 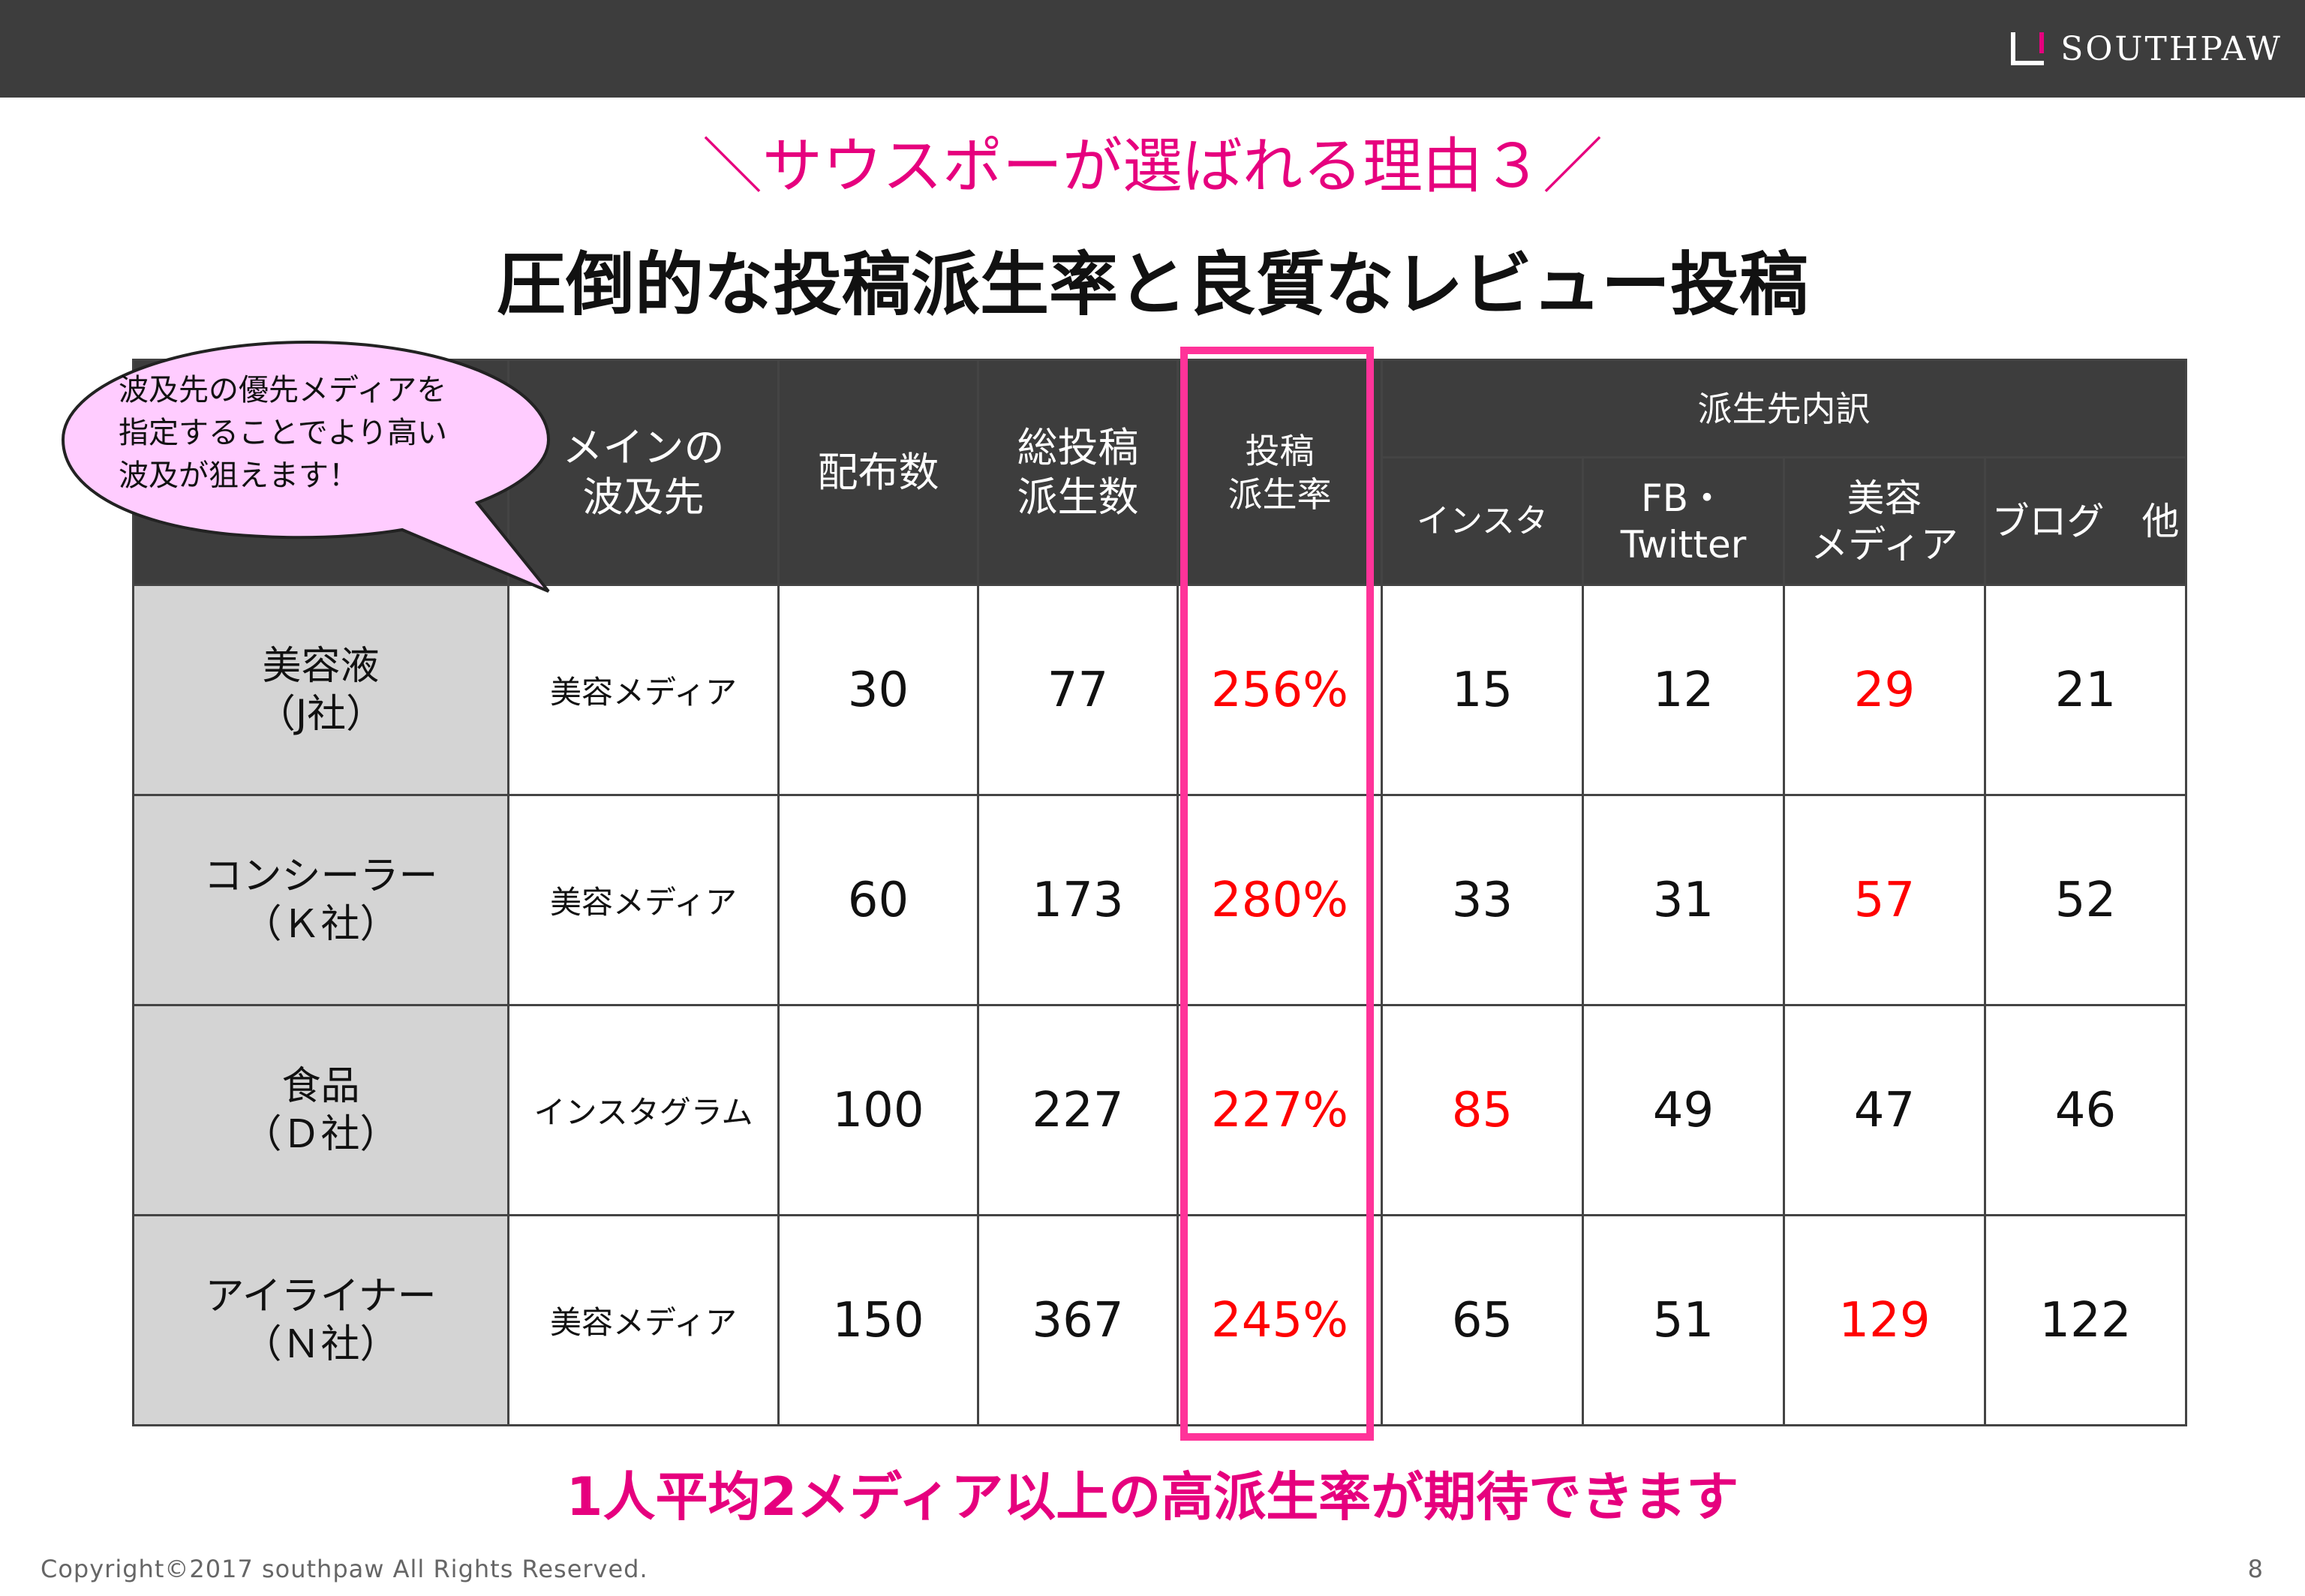 I want to click on cell-distribution: 100, so click(x=878, y=1110).